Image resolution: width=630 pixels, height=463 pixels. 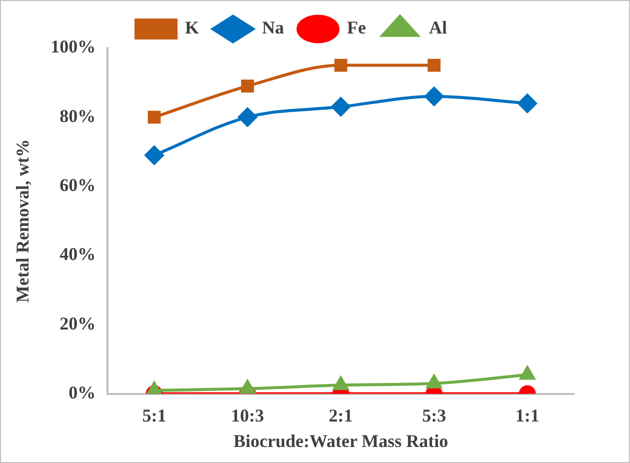 What do you see at coordinates (22, 221) in the screenshot?
I see `y-axis-title: Metal Removal, wt%` at bounding box center [22, 221].